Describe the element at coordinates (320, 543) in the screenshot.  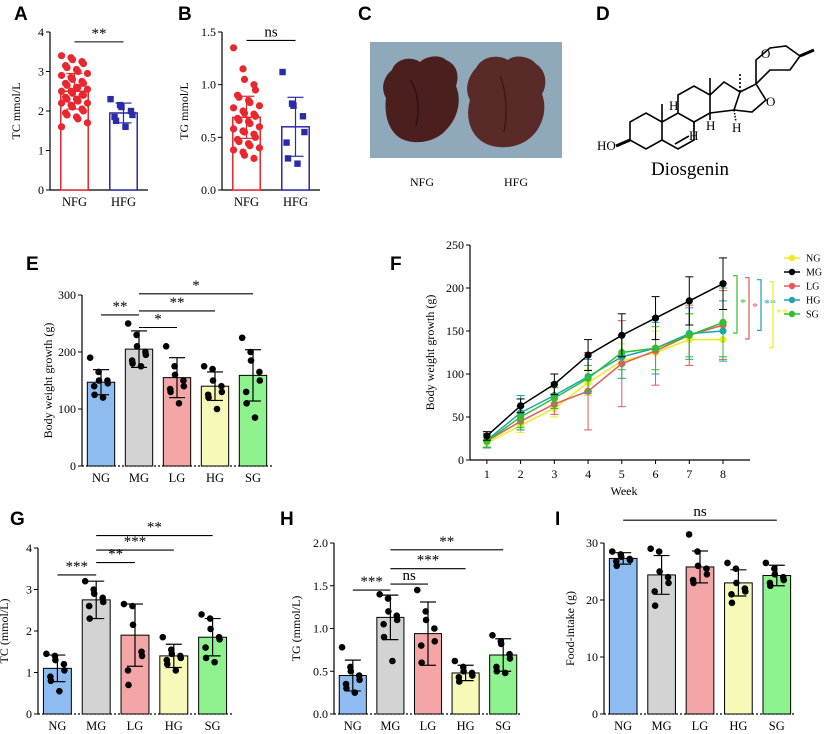
I see `y-tick-label: 2.0` at that location.